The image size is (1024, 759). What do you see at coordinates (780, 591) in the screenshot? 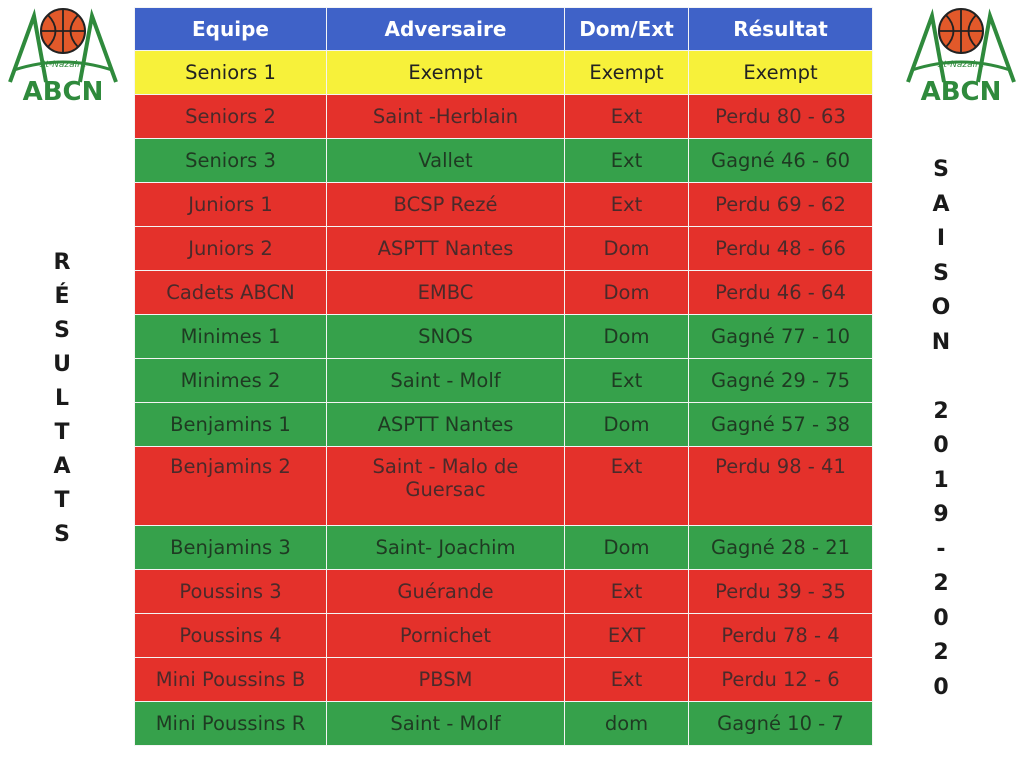
I see `cell-resultat: Perdu 39 - 35` at bounding box center [780, 591].